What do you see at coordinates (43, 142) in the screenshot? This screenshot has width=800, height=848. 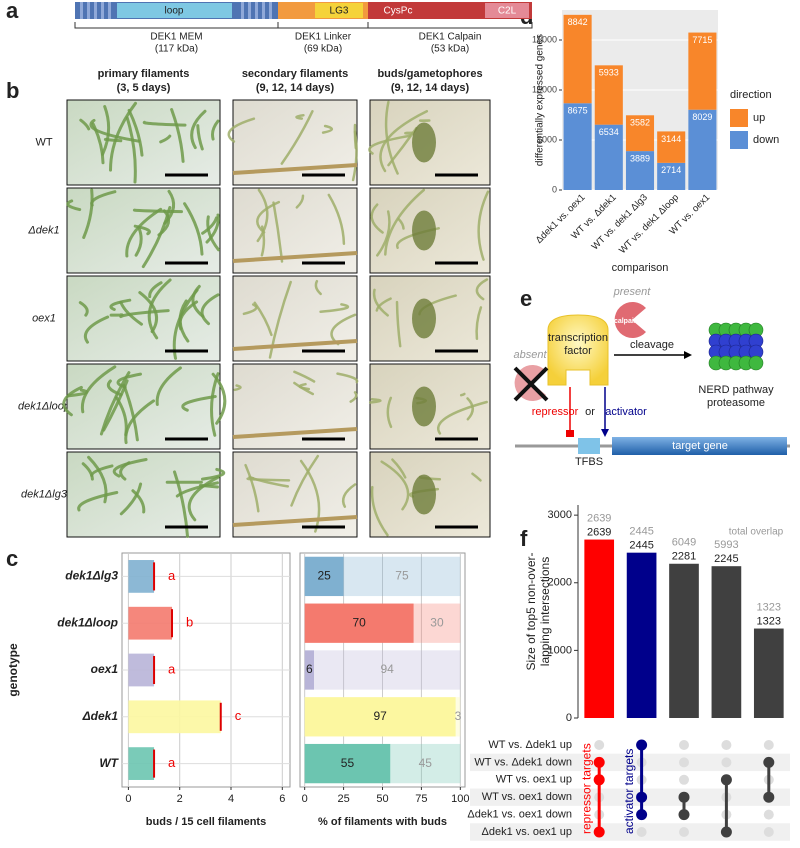 I see `row-label: WT` at bounding box center [43, 142].